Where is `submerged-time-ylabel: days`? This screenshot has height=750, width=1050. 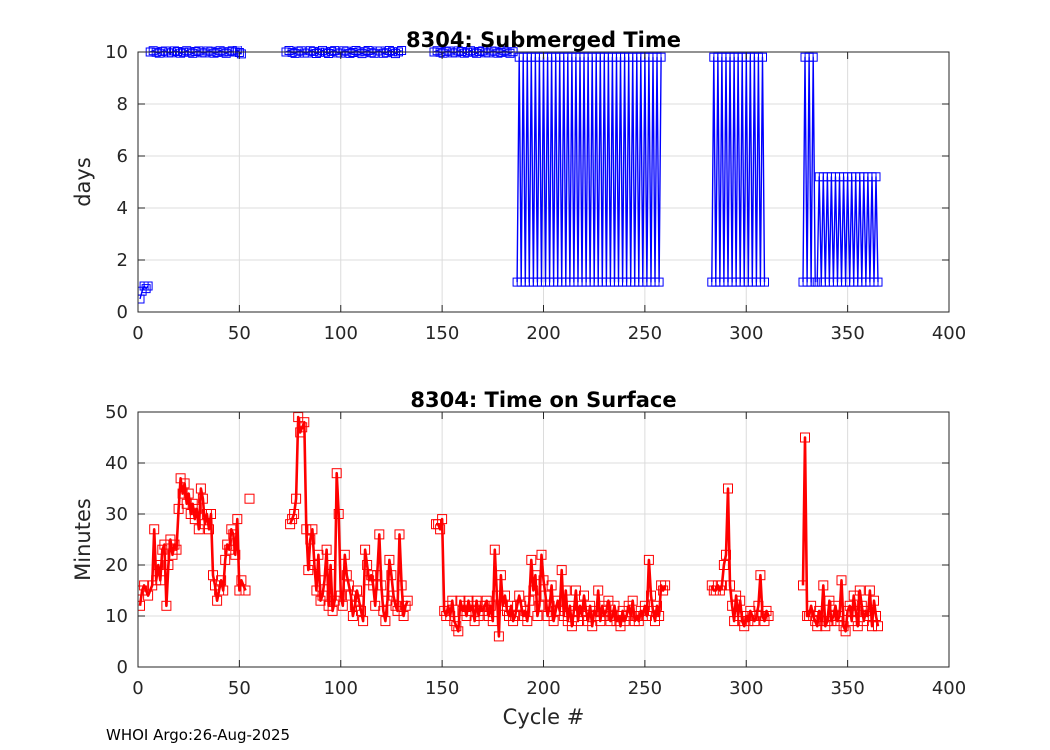 submerged-time-ylabel: days is located at coordinates (83, 182).